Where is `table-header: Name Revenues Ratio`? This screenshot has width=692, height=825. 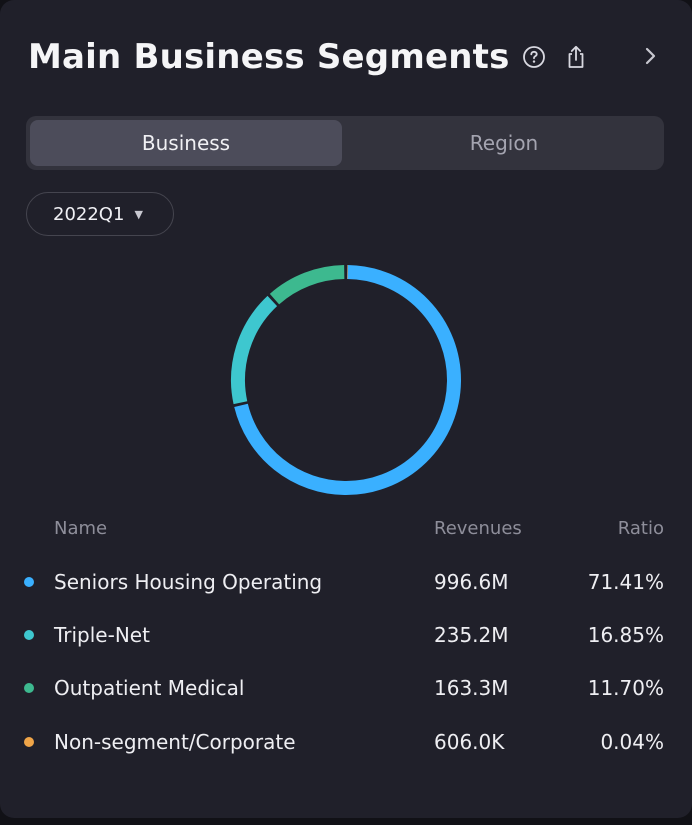
table-header: Name Revenues Ratio is located at coordinates (346, 529).